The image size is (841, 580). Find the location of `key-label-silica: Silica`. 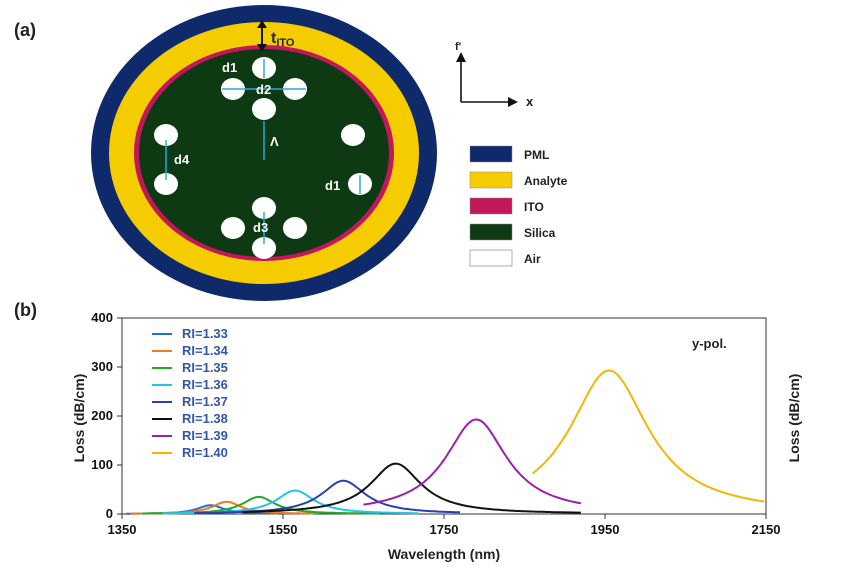

key-label-silica: Silica is located at coordinates (540, 233).